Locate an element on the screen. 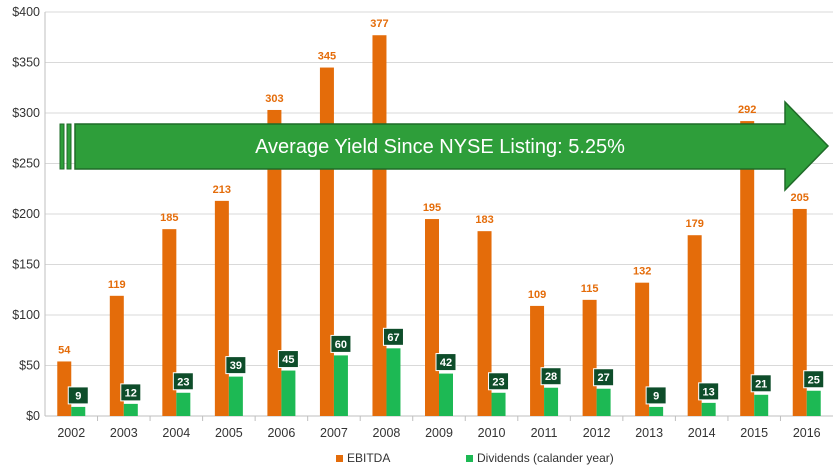  legend-label-dividends: Dividends (calander year) is located at coordinates (545, 458).